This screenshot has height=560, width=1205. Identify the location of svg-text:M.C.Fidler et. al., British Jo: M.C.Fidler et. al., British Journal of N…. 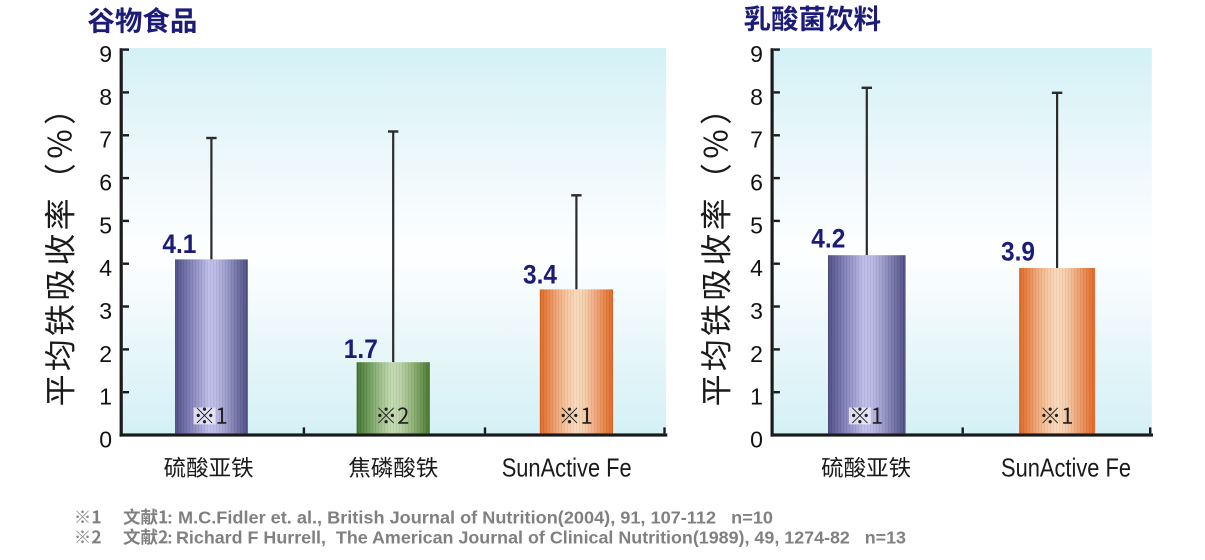
(475, 517).